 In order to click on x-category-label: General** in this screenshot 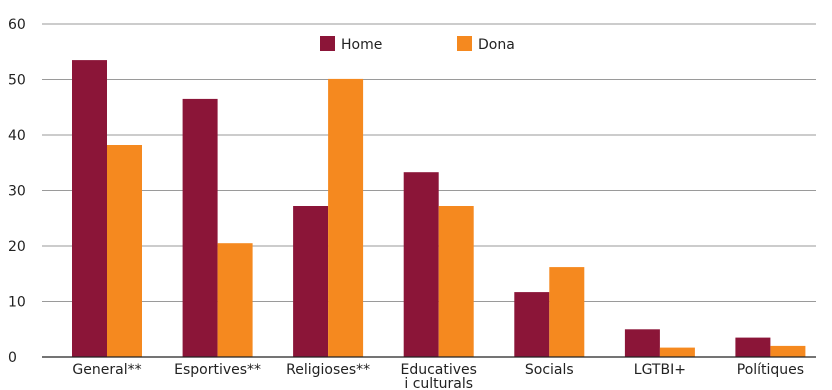, I will do `click(106, 370)`.